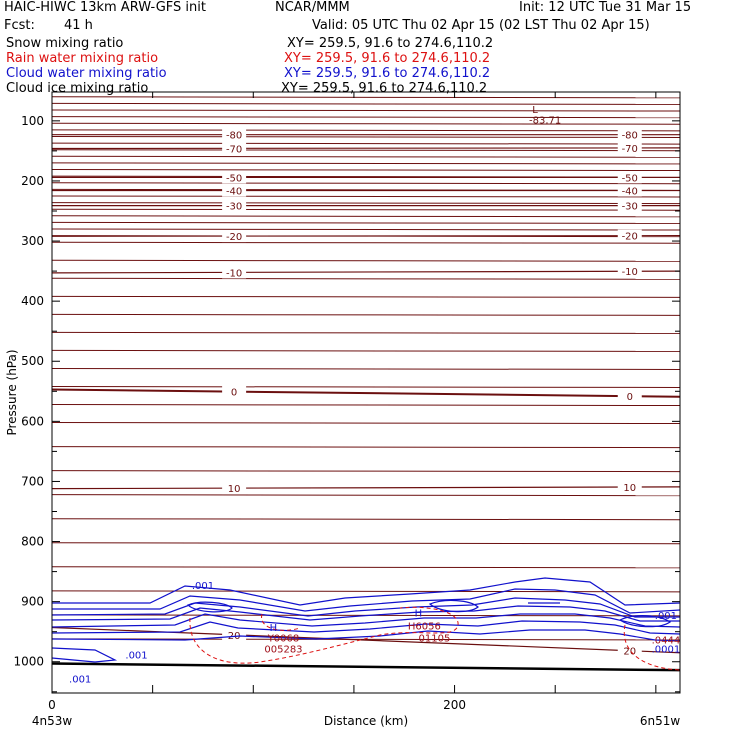  I want to click on contour-label-left: -20, so click(234, 237).